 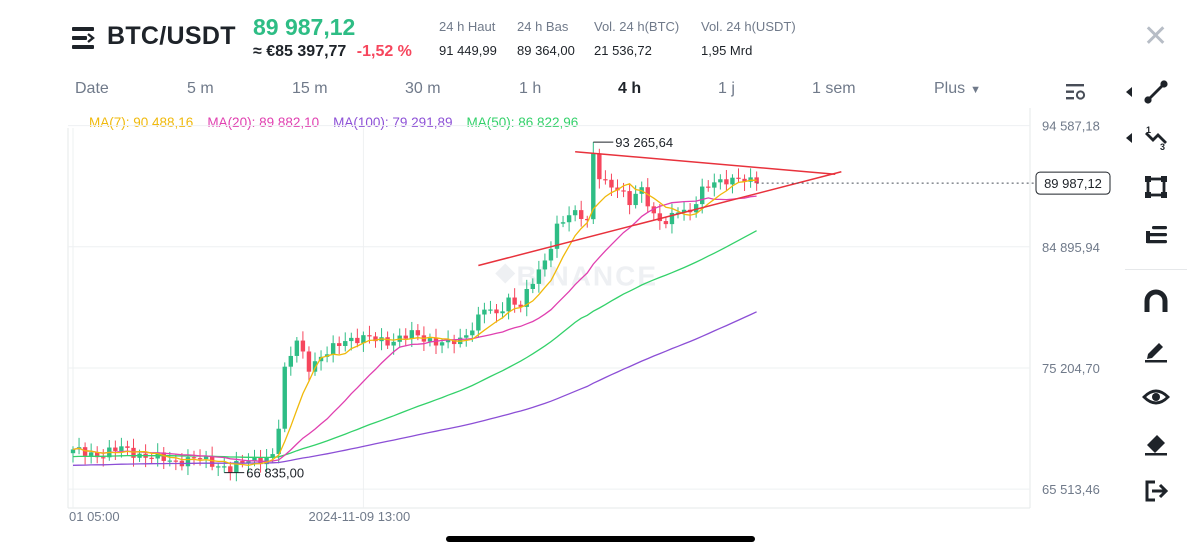 What do you see at coordinates (332, 52) in the screenshot?
I see `price-subline: ≈ €85 397,77 -1,52 %` at bounding box center [332, 52].